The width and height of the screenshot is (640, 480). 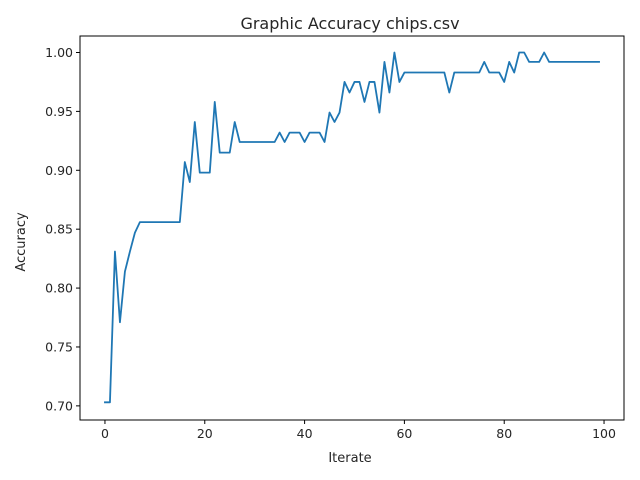 I want to click on x-tick-label: 20, so click(x=205, y=433).